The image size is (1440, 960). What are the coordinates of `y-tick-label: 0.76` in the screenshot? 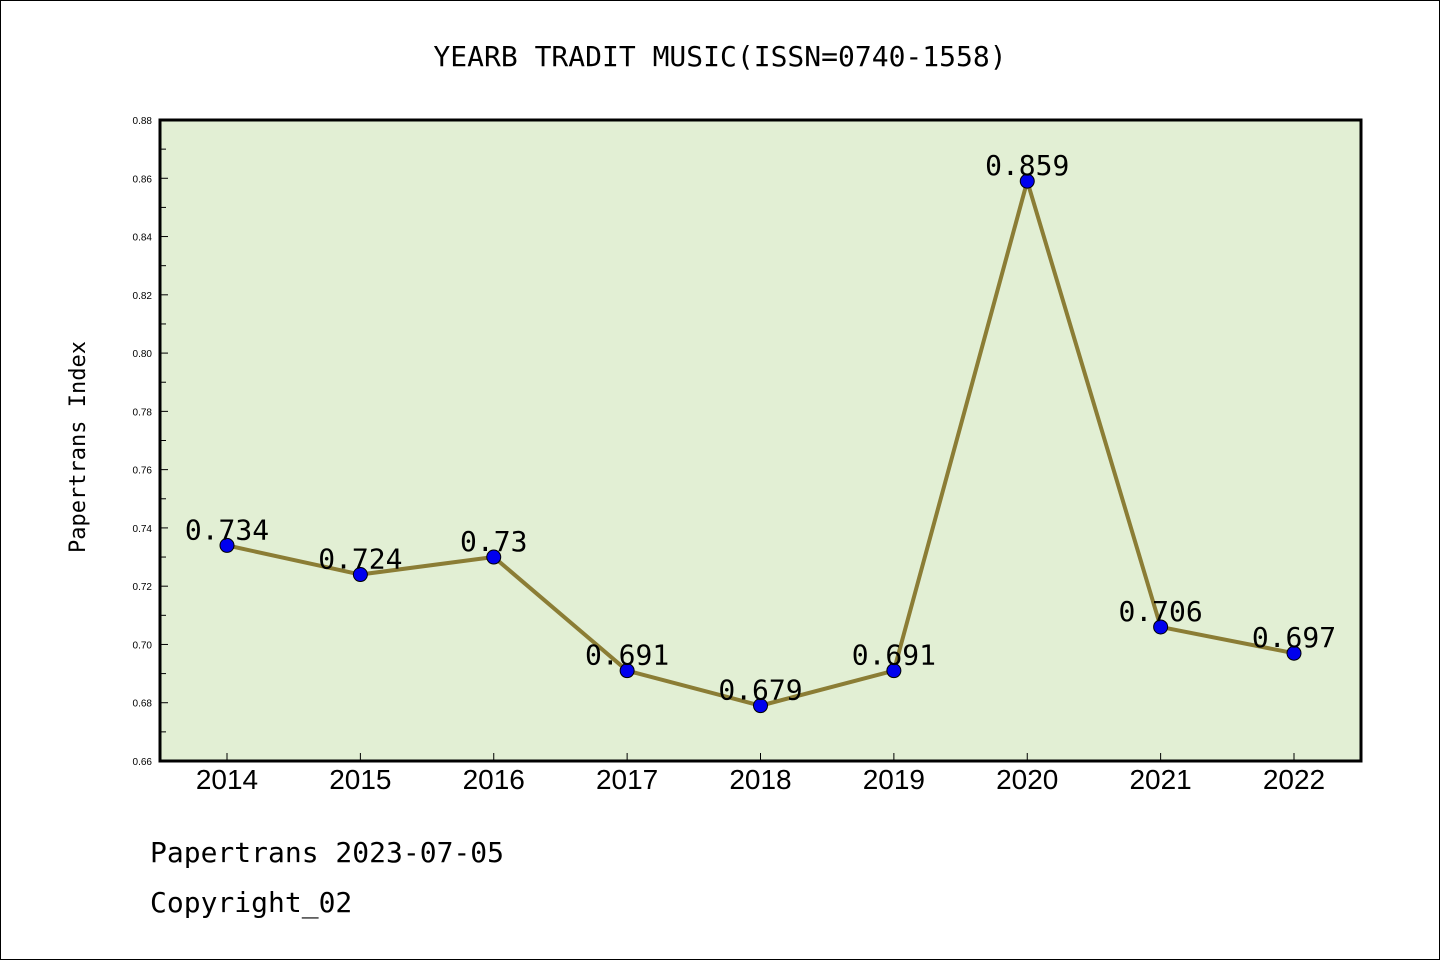 It's located at (143, 471).